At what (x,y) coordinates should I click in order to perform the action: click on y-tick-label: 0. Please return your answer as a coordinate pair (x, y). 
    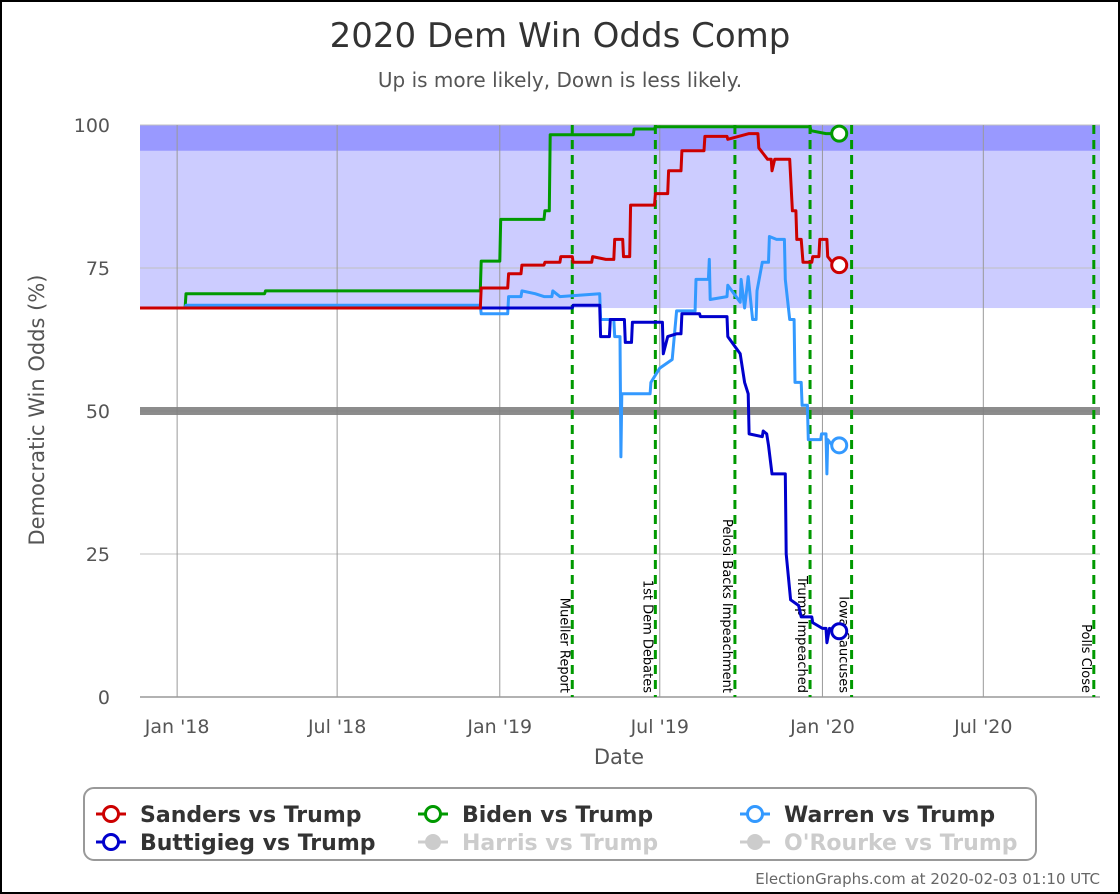
    Looking at the image, I should click on (104, 698).